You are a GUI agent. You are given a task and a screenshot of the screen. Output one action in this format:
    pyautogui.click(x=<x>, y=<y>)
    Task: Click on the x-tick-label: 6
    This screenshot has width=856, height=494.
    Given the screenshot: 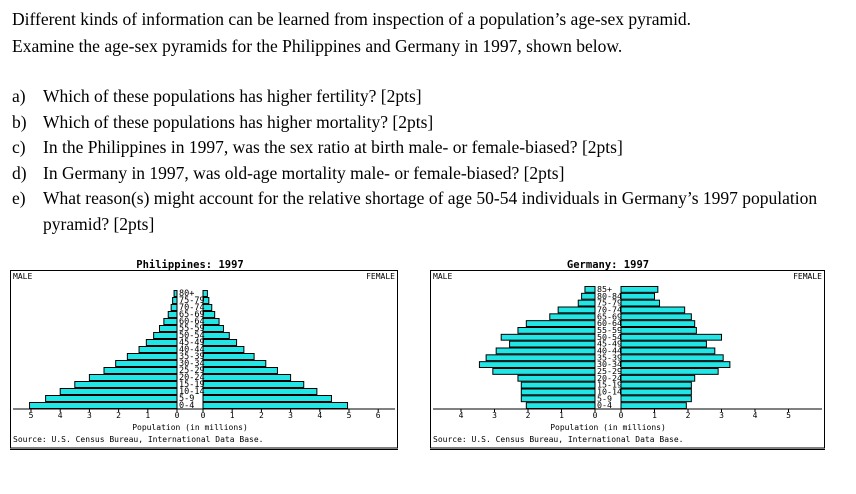 What is the action you would take?
    pyautogui.click(x=378, y=415)
    